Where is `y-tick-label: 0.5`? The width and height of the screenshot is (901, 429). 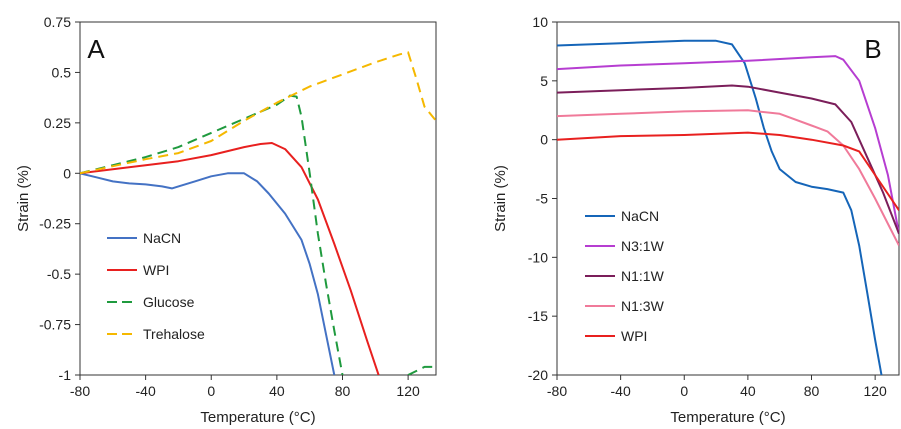
y-tick-label: 0.5 is located at coordinates (62, 72).